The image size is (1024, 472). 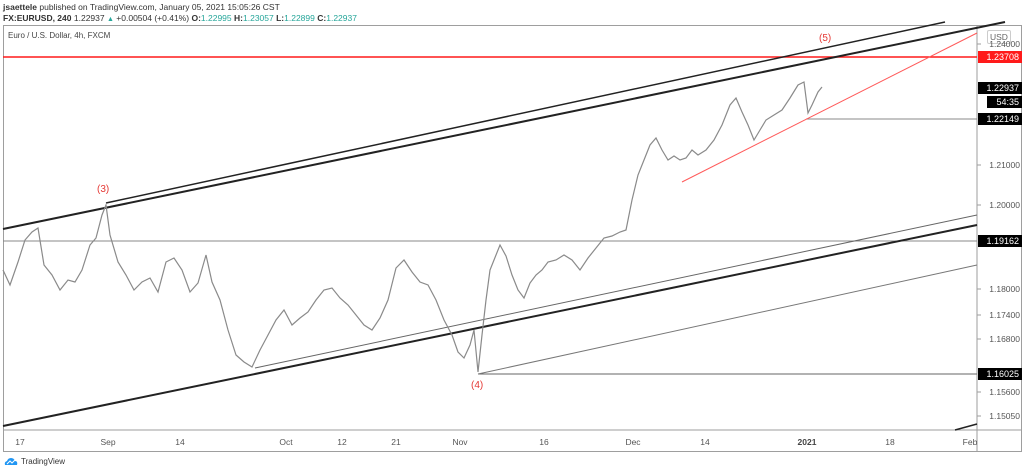 What do you see at coordinates (999, 37) in the screenshot?
I see `currency-label: USD` at bounding box center [999, 37].